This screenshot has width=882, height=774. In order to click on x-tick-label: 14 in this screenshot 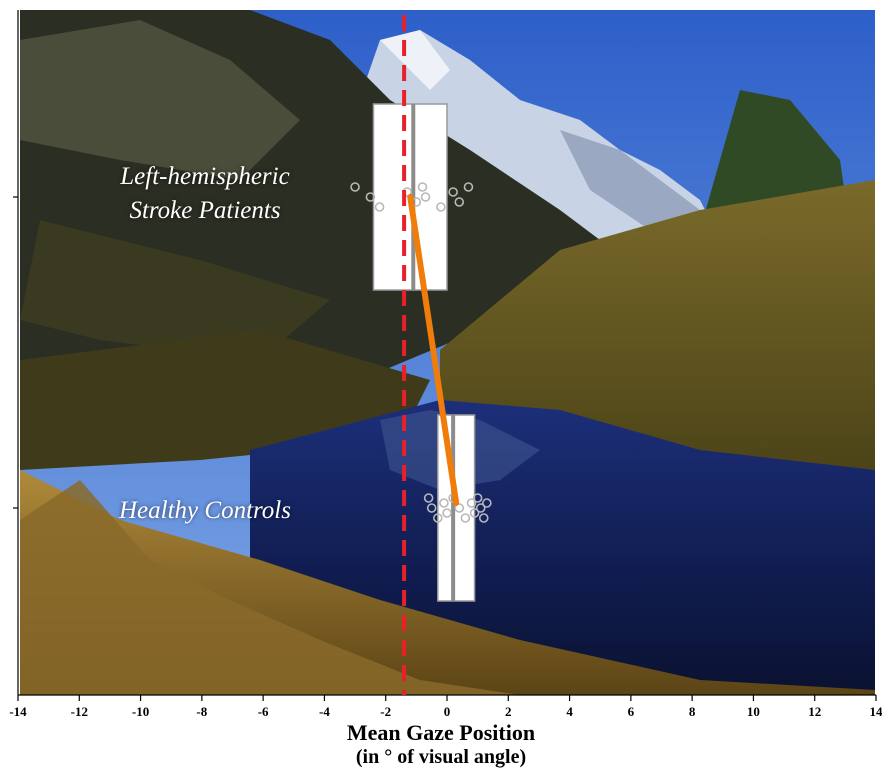, I will do `click(876, 711)`.